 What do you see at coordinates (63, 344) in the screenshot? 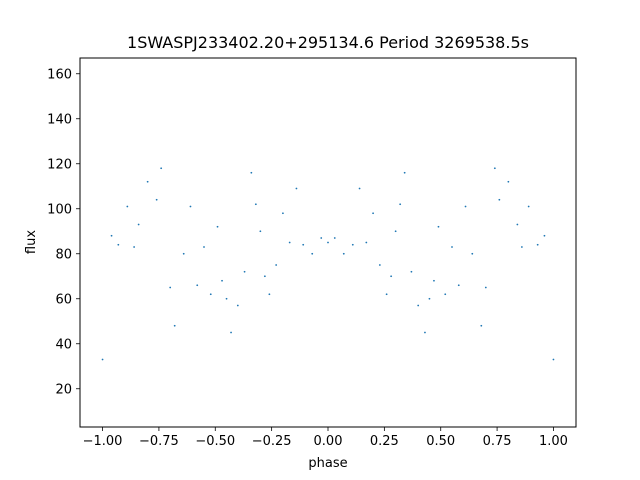
I see `y-tick-label: 40` at bounding box center [63, 344].